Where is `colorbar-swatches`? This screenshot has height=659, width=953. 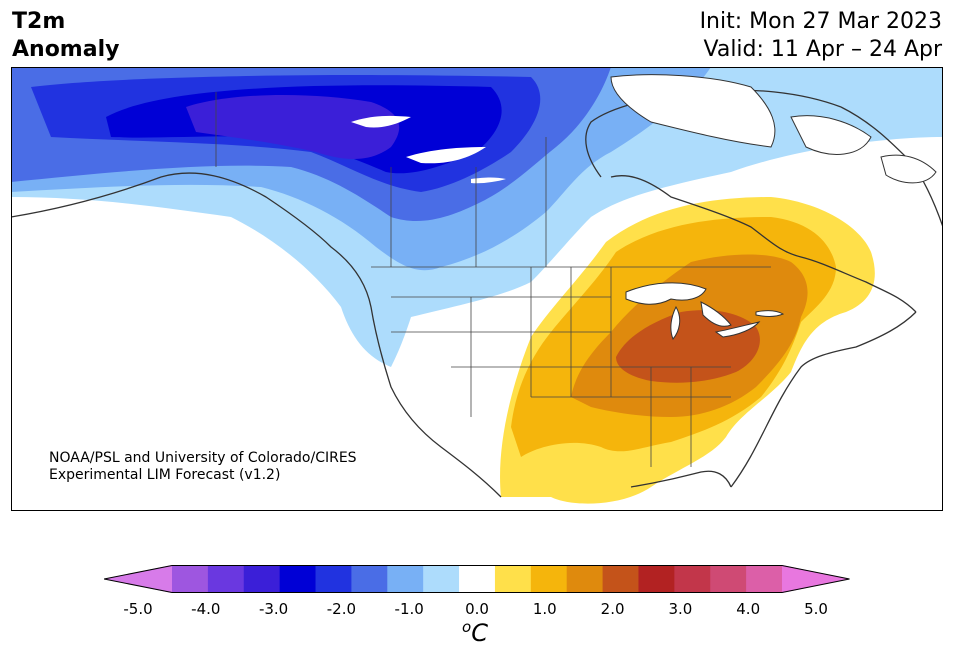
colorbar-swatches is located at coordinates (477, 579).